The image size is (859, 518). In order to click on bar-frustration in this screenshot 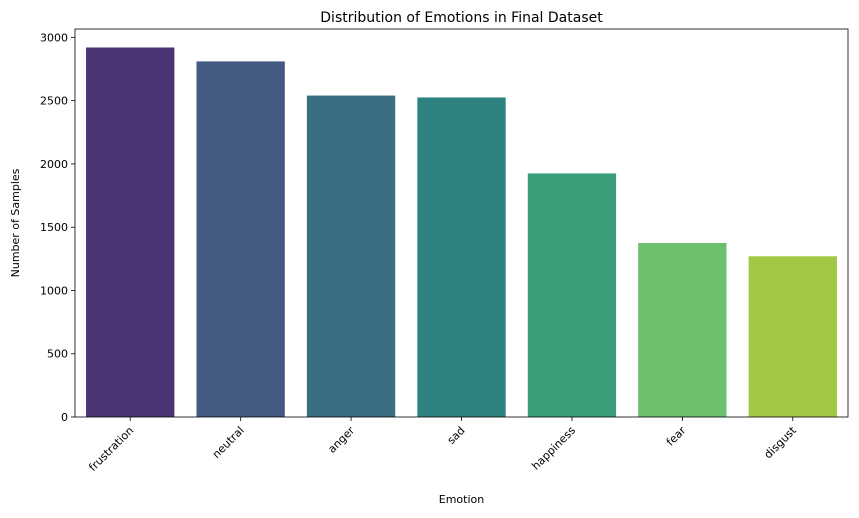, I will do `click(130, 232)`.